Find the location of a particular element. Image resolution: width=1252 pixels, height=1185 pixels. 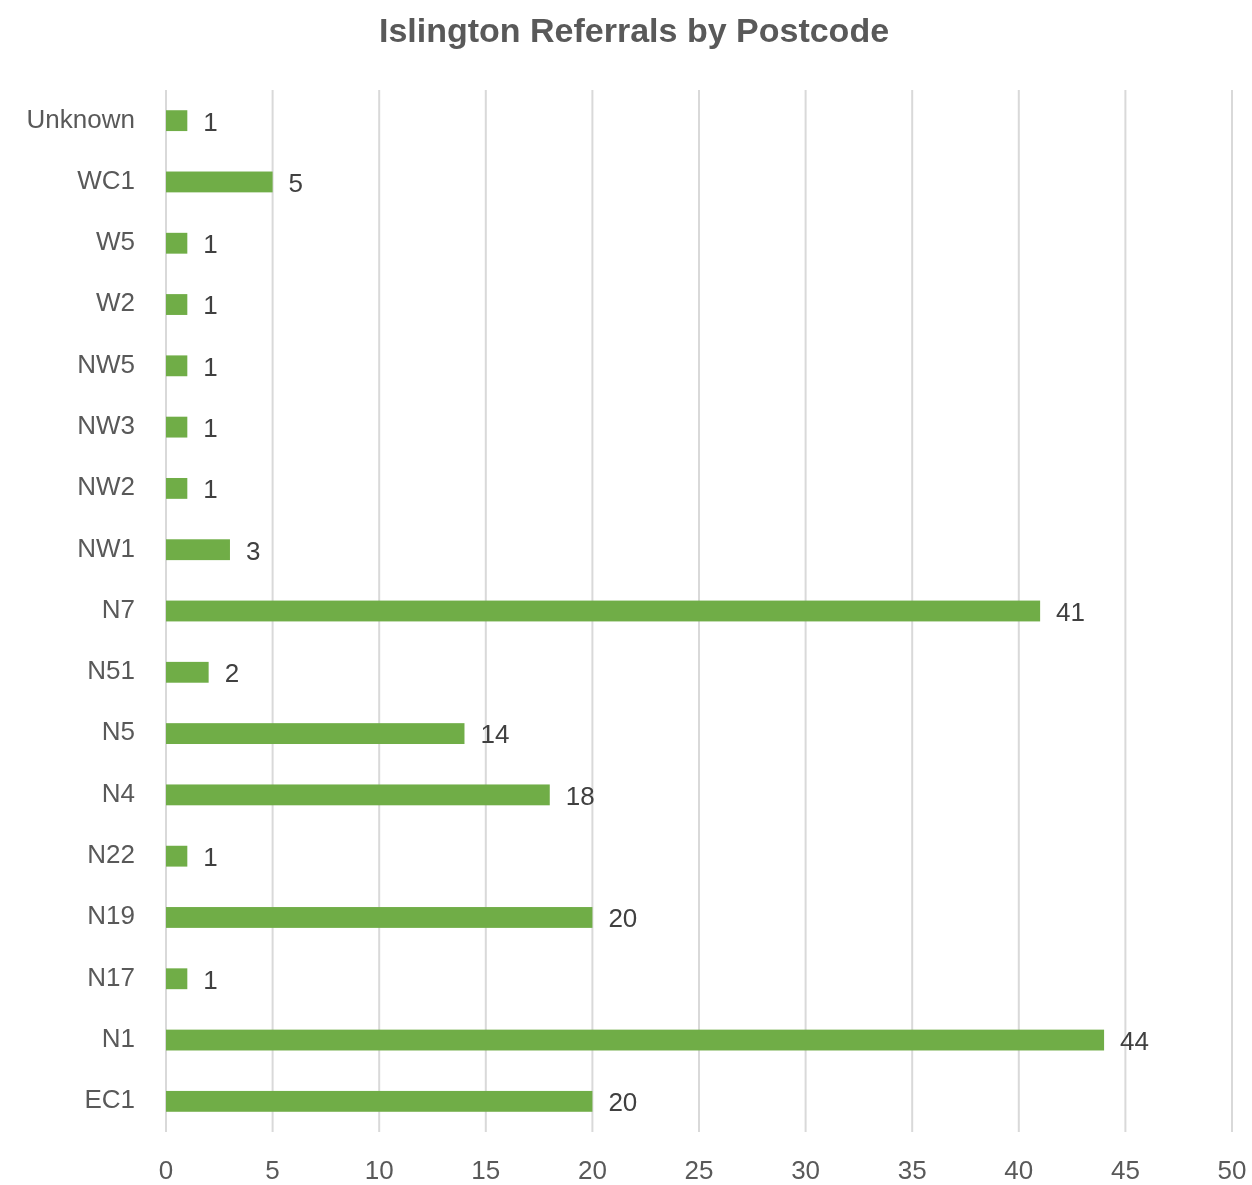

y-tick-label: WC1 is located at coordinates (106, 179).